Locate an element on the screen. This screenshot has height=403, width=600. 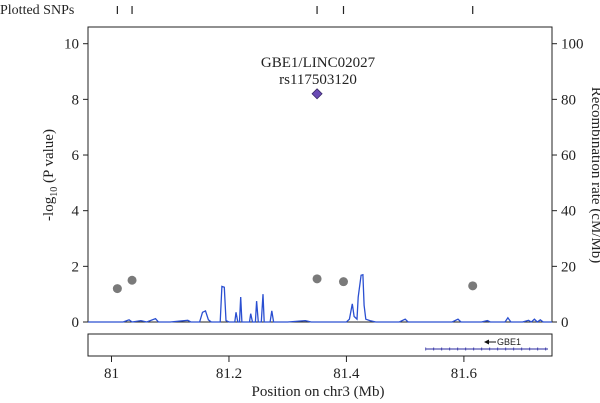
gene-label: GBE1 is located at coordinates (509, 342).